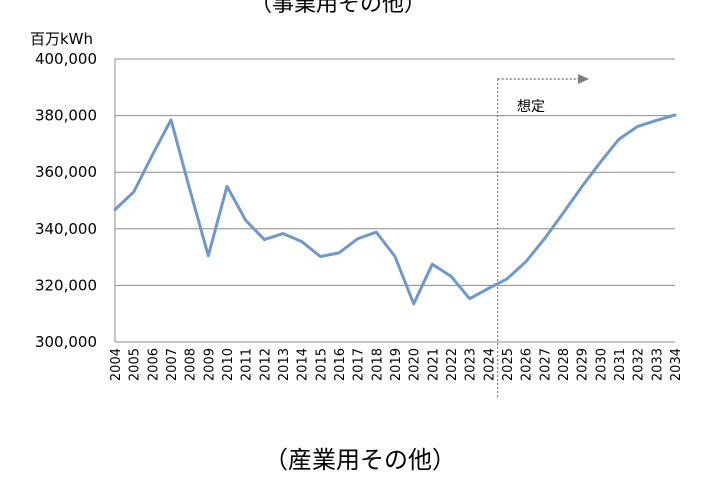 This screenshot has height=486, width=720. Describe the element at coordinates (508, 364) in the screenshot. I see `x-tick-label: 2025` at that location.